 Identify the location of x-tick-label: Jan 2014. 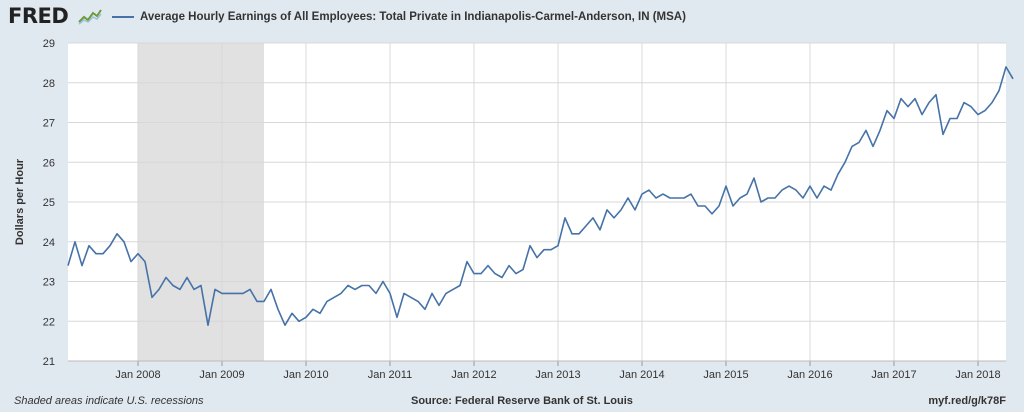
(641, 375).